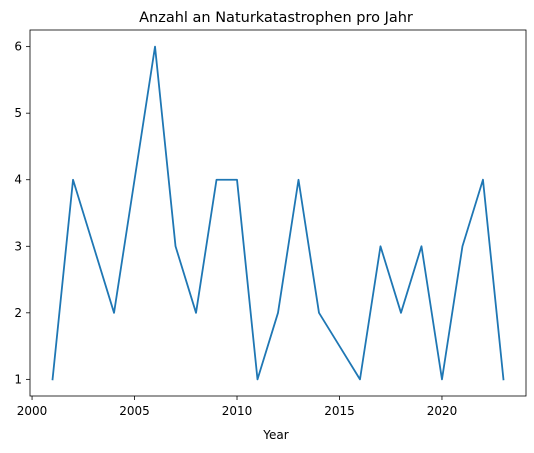  I want to click on x-tick-label: 2000, so click(32, 411).